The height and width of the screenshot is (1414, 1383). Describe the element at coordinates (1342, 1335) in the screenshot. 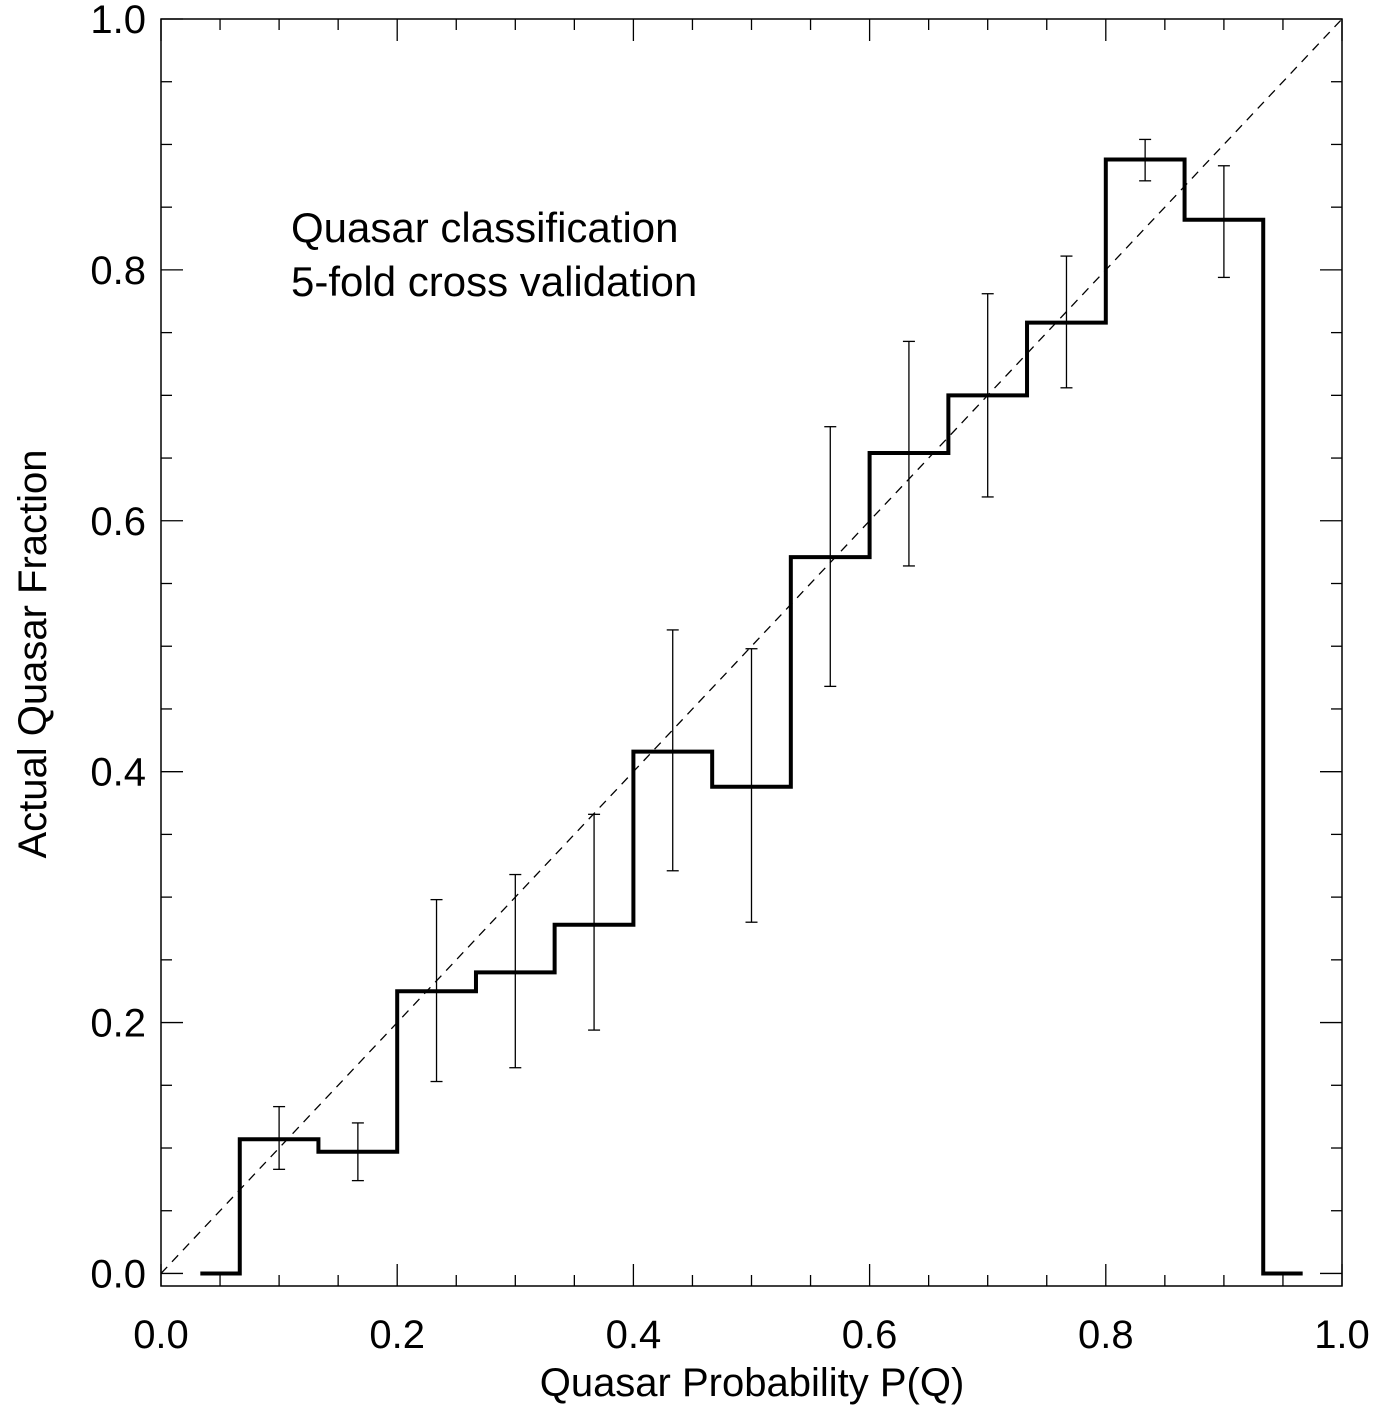

I see `x-tick-label: 1.0` at that location.